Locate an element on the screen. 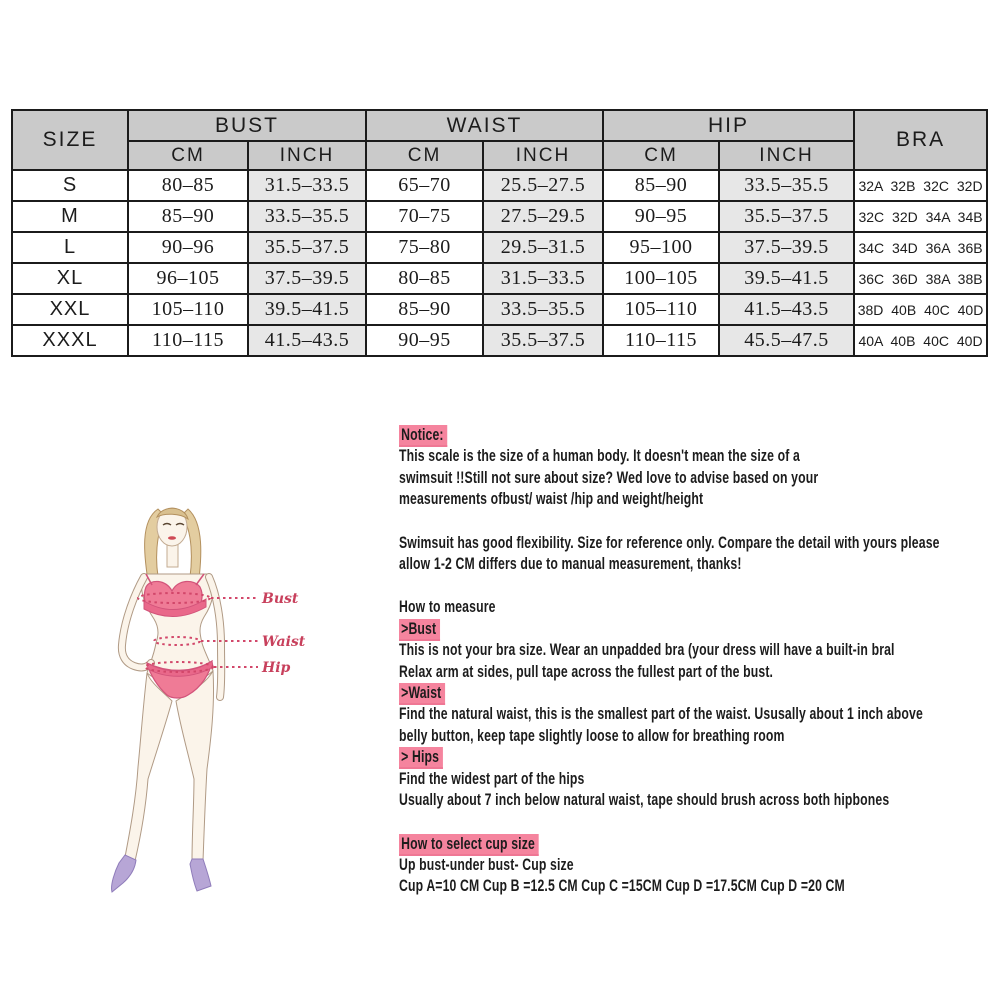 This screenshot has height=1000, width=1000. header-bust: BUST is located at coordinates (247, 125).